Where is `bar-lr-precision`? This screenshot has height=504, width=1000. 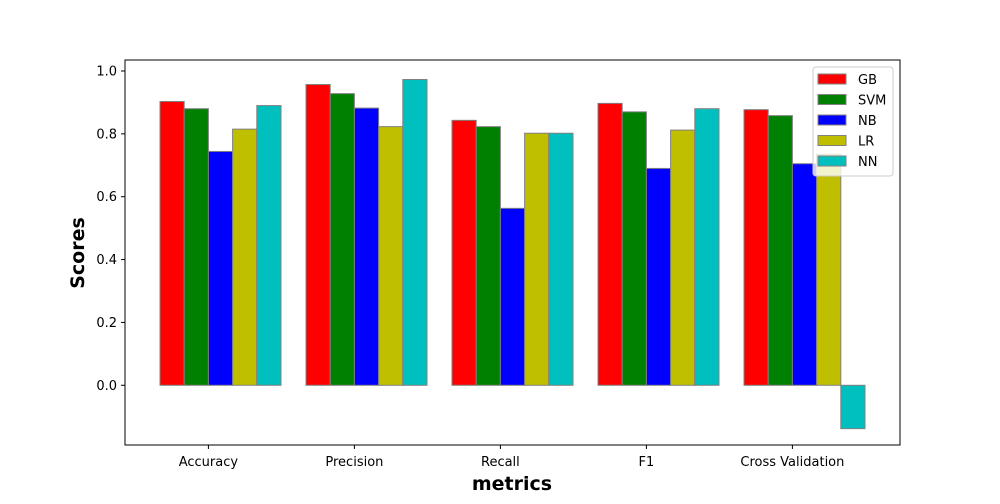 bar-lr-precision is located at coordinates (391, 256).